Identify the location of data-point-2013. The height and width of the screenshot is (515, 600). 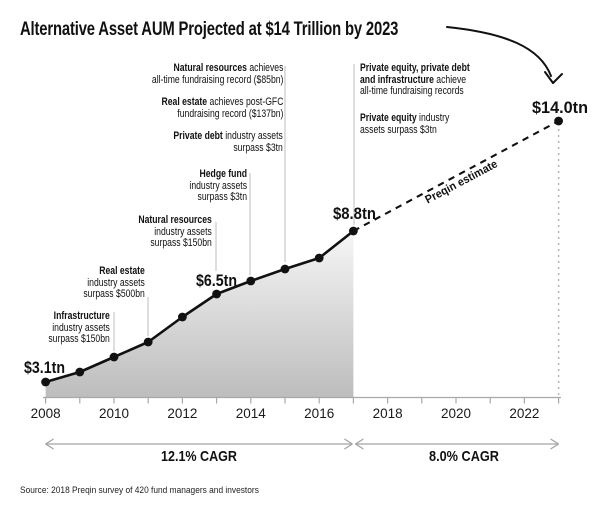
(217, 294).